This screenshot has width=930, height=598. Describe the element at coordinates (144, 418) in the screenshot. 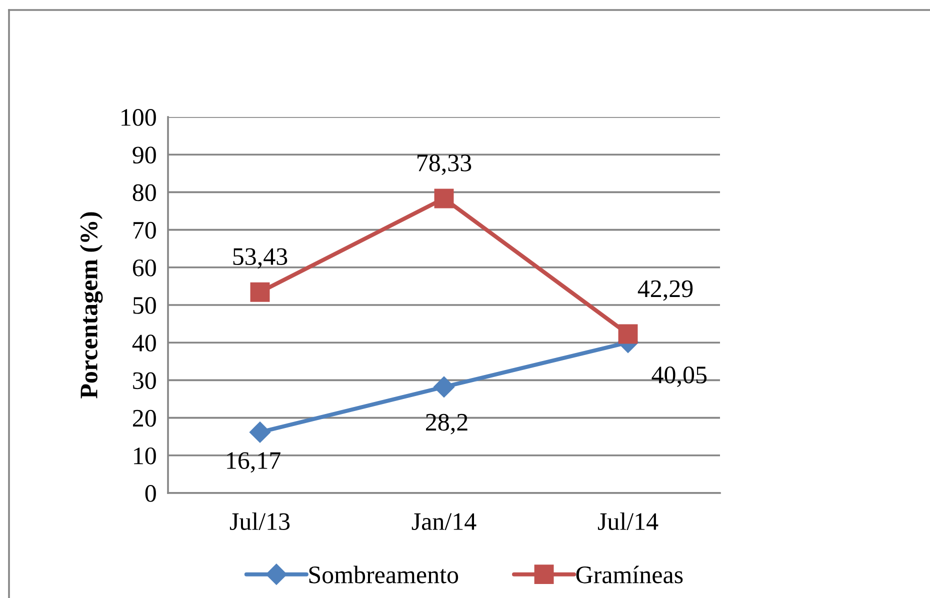

I see `y-tick-label: 20` at that location.